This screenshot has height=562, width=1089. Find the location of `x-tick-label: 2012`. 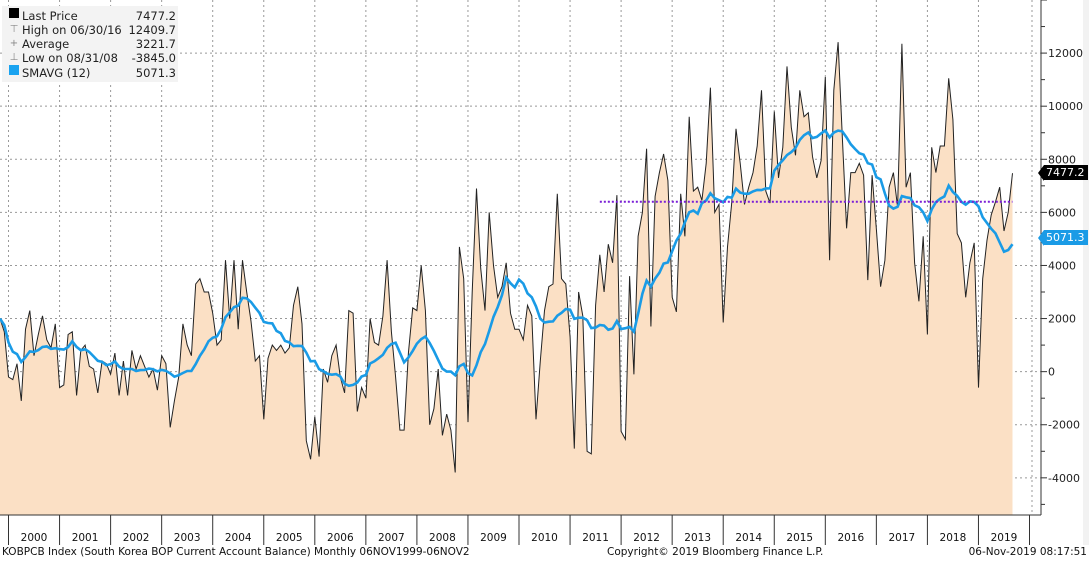

x-tick-label: 2012 is located at coordinates (646, 538).